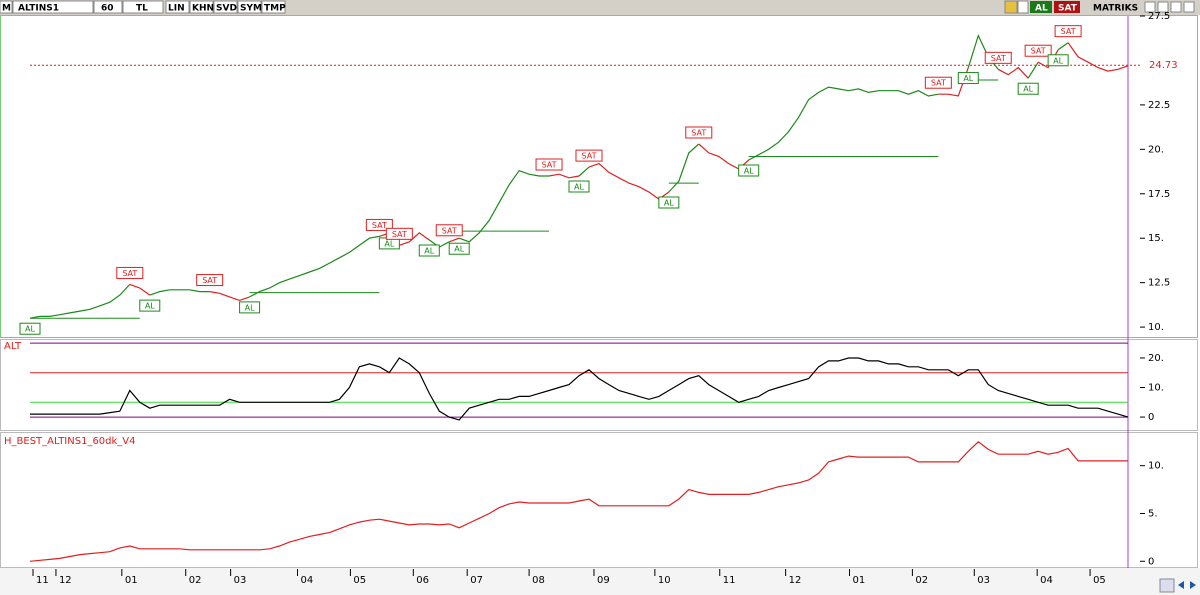 The height and width of the screenshot is (595, 1200). What do you see at coordinates (1156, 238) in the screenshot?
I see `y-tick-label: 15.` at bounding box center [1156, 238].